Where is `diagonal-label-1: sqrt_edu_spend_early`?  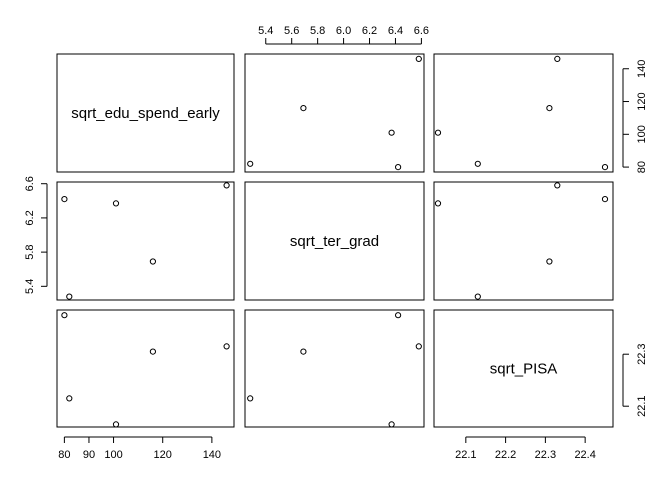 diagonal-label-1: sqrt_edu_spend_early is located at coordinates (145, 113).